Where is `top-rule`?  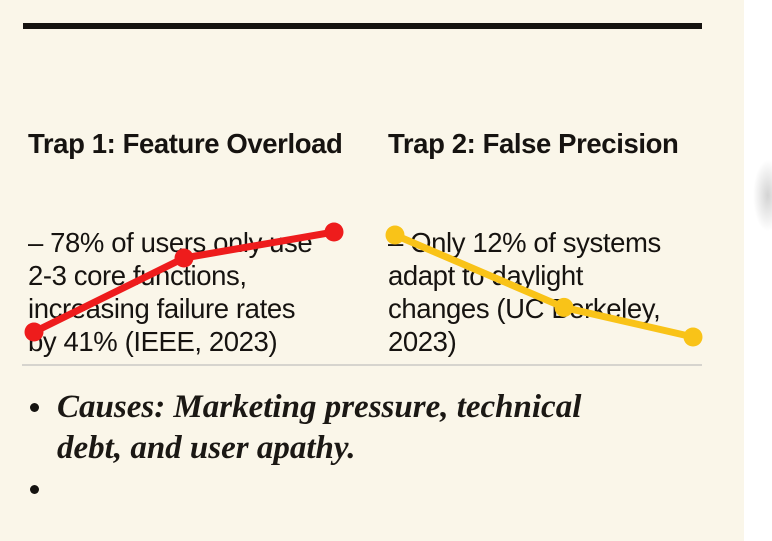 top-rule is located at coordinates (362, 26).